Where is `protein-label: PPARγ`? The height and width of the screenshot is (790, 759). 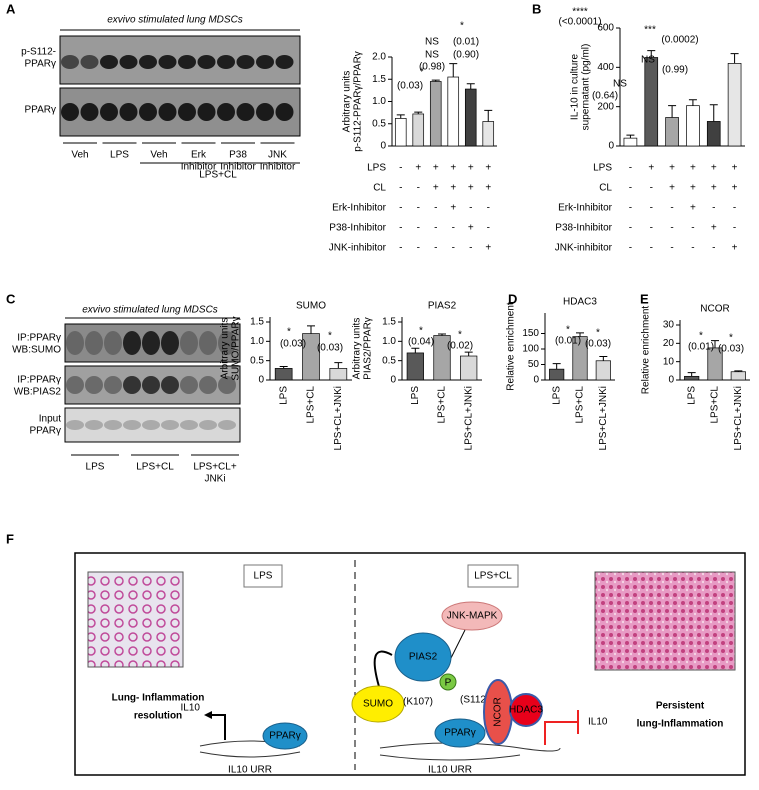 protein-label: PPARγ is located at coordinates (285, 736).